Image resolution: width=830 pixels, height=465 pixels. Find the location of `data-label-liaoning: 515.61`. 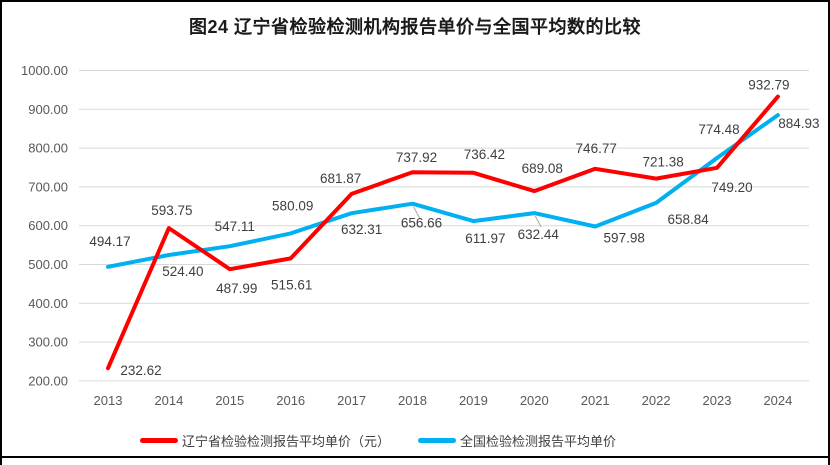

data-label-liaoning: 515.61 is located at coordinates (291, 284).